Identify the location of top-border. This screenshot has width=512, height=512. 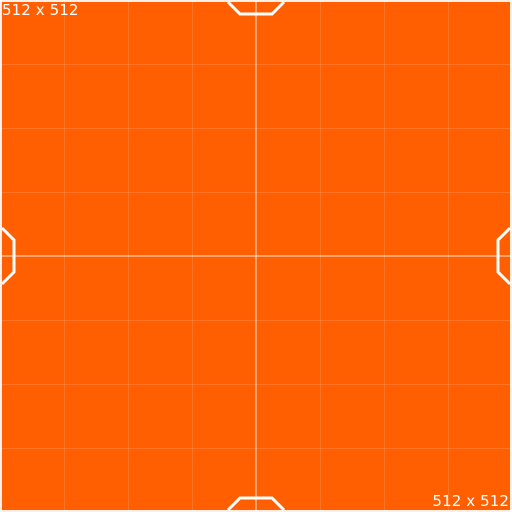
(256, 1).